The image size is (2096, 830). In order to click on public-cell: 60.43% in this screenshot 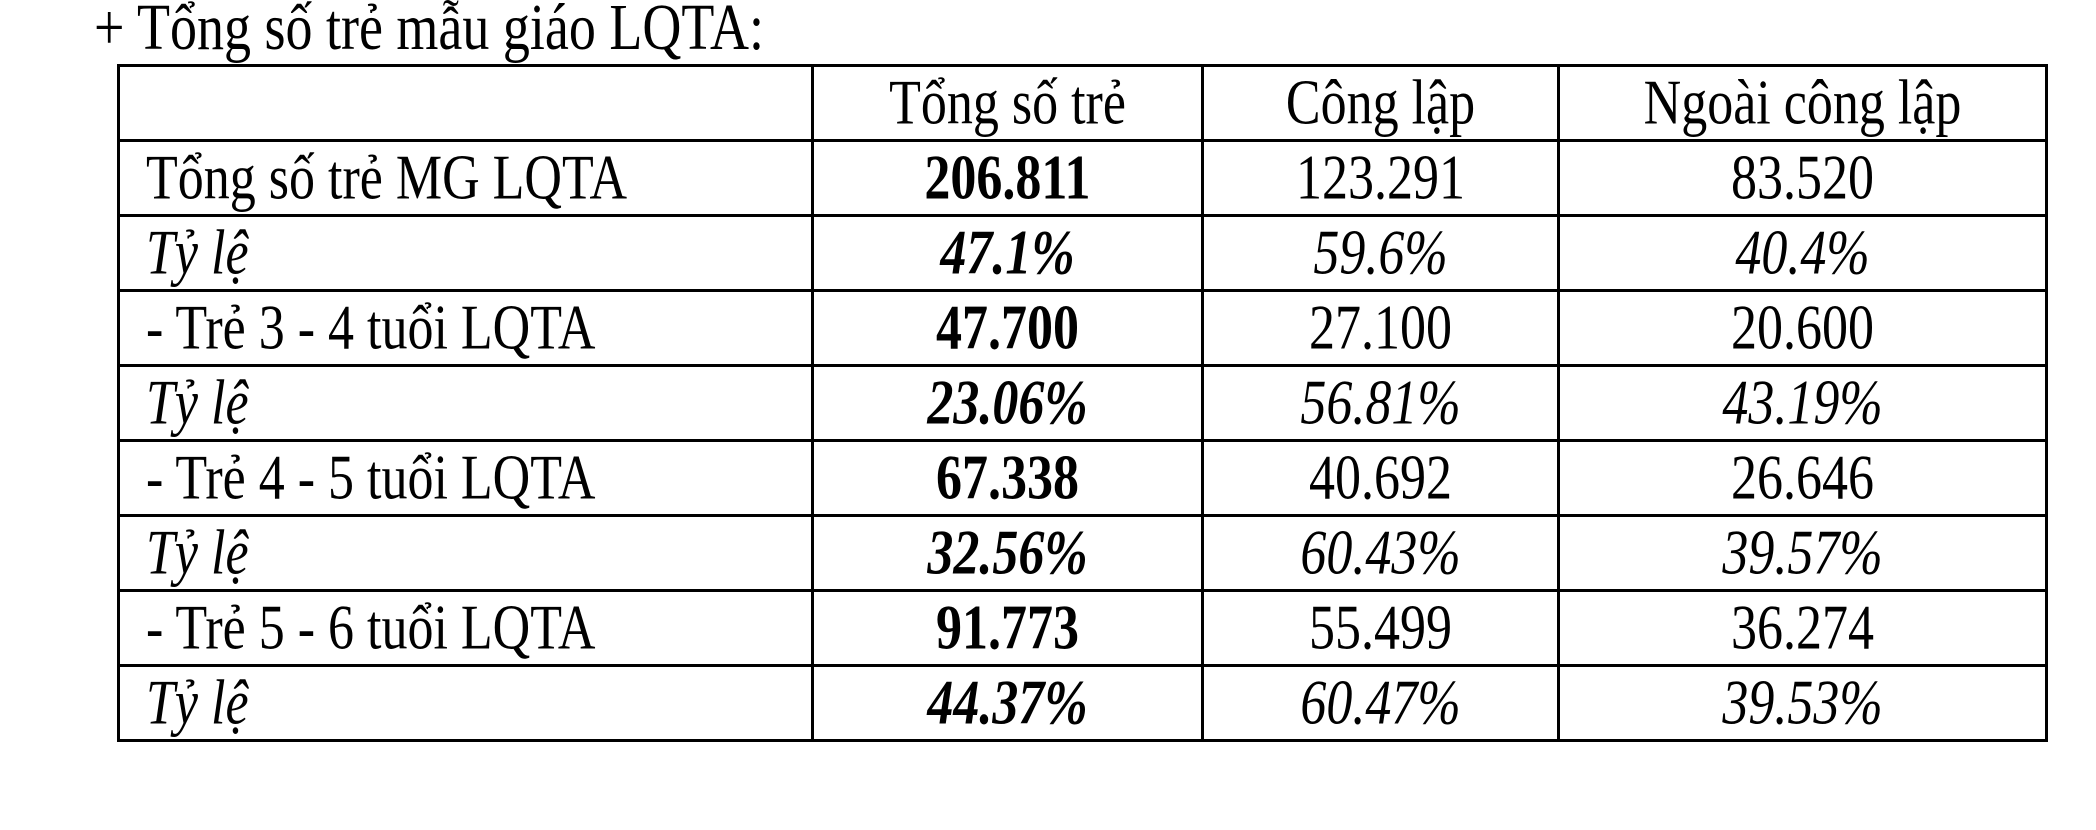, I will do `click(1380, 553)`.